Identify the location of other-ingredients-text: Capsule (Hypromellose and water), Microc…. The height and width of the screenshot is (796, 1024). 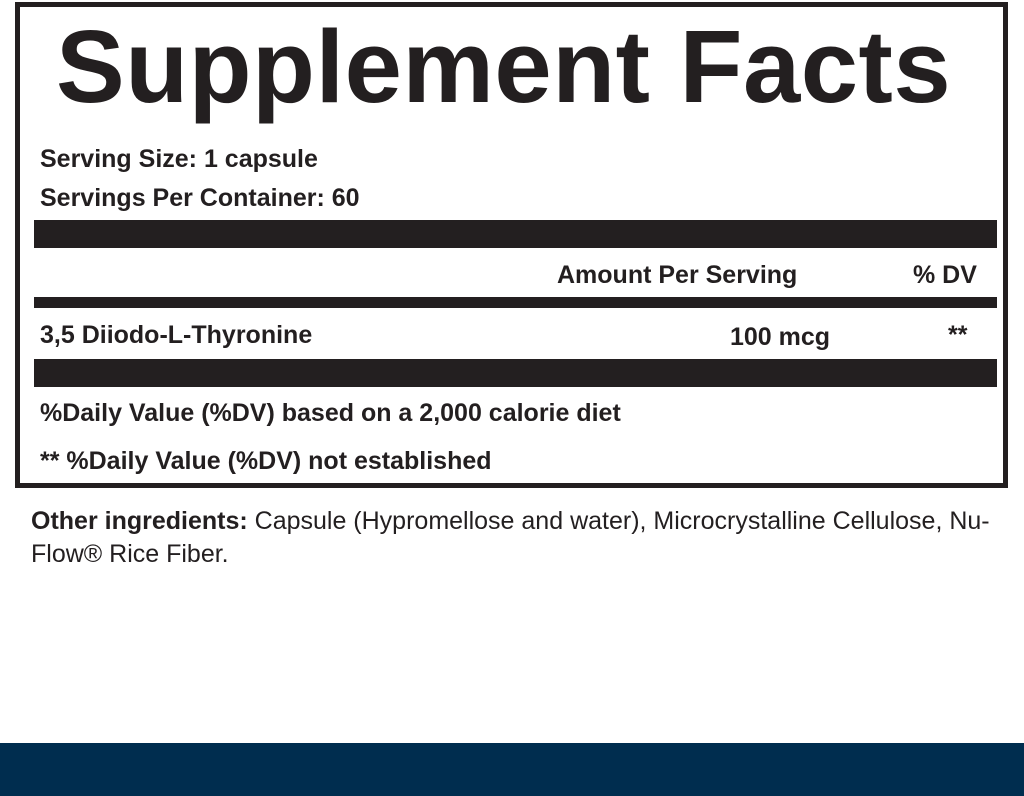
(510, 537).